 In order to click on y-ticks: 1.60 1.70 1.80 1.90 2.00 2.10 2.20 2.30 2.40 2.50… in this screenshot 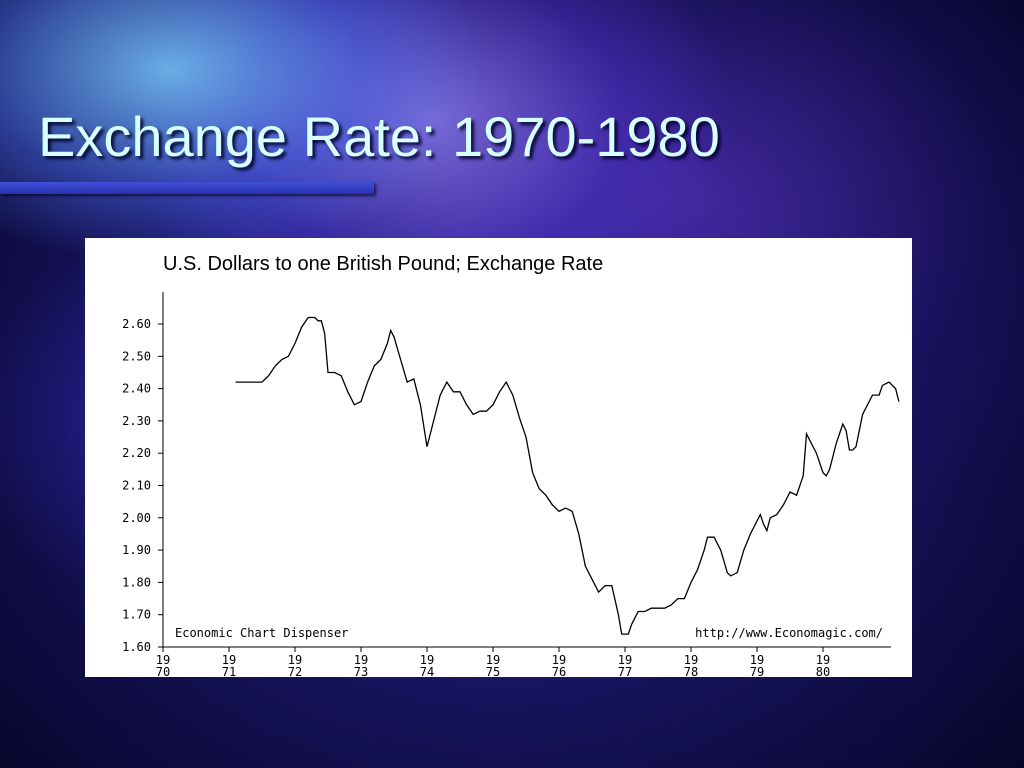, I will do `click(142, 485)`.